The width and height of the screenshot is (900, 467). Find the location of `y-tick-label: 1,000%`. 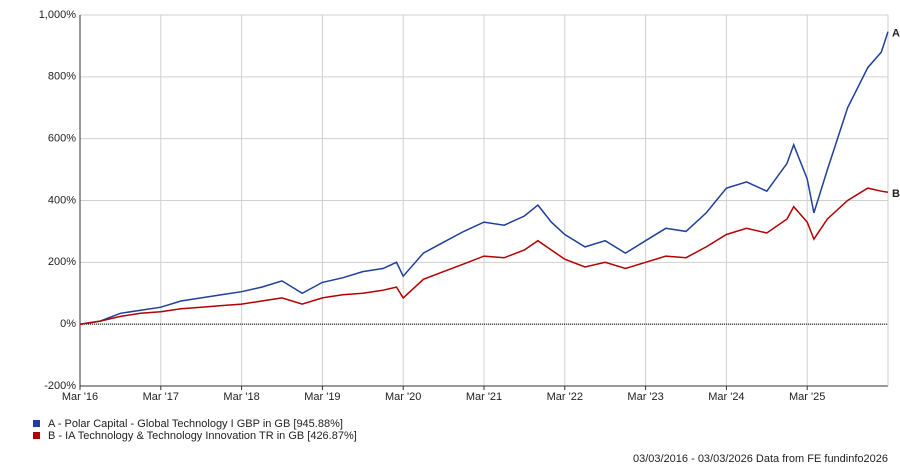

y-tick-label: 1,000% is located at coordinates (58, 15).